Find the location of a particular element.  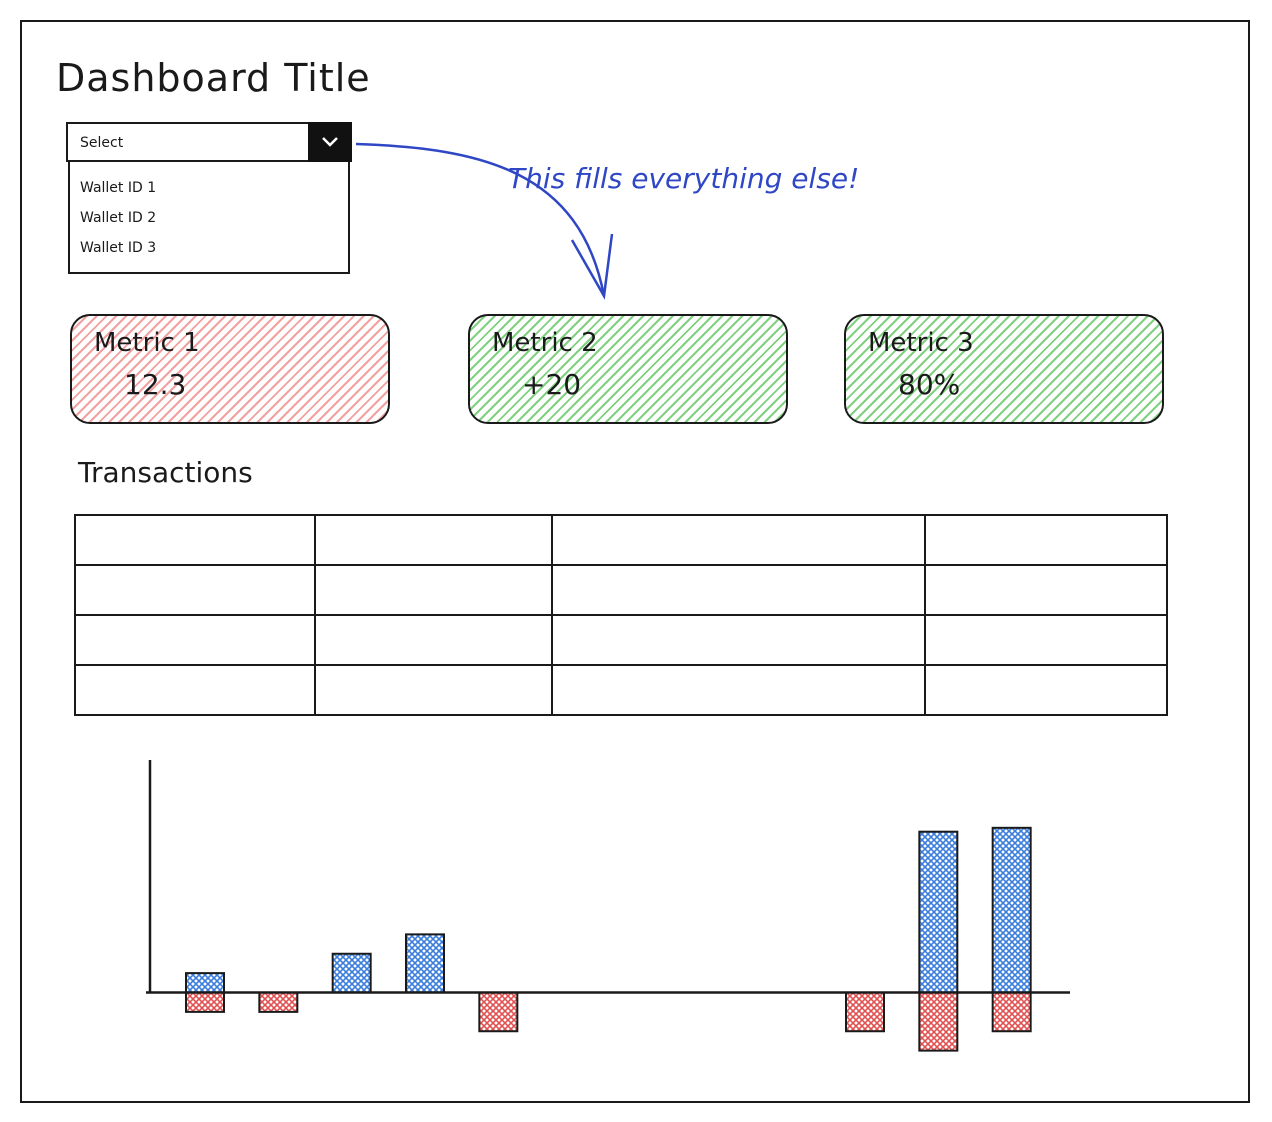

metric-value: 80% is located at coordinates (929, 384).